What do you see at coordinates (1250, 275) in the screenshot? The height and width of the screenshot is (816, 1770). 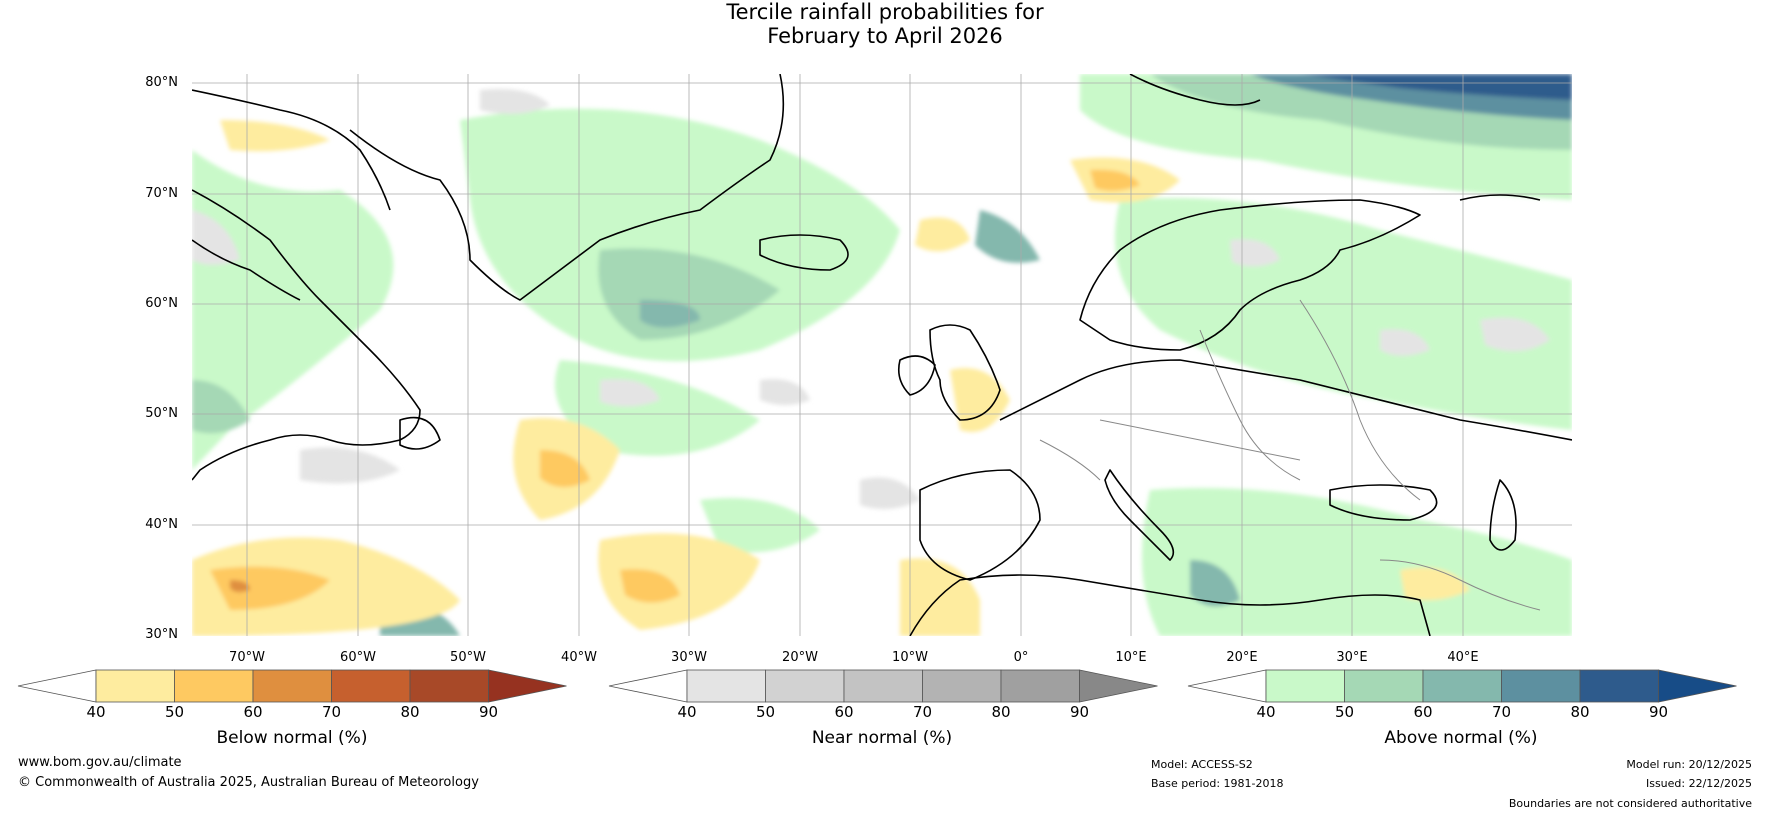 I see `coast-scandinavia` at bounding box center [1250, 275].